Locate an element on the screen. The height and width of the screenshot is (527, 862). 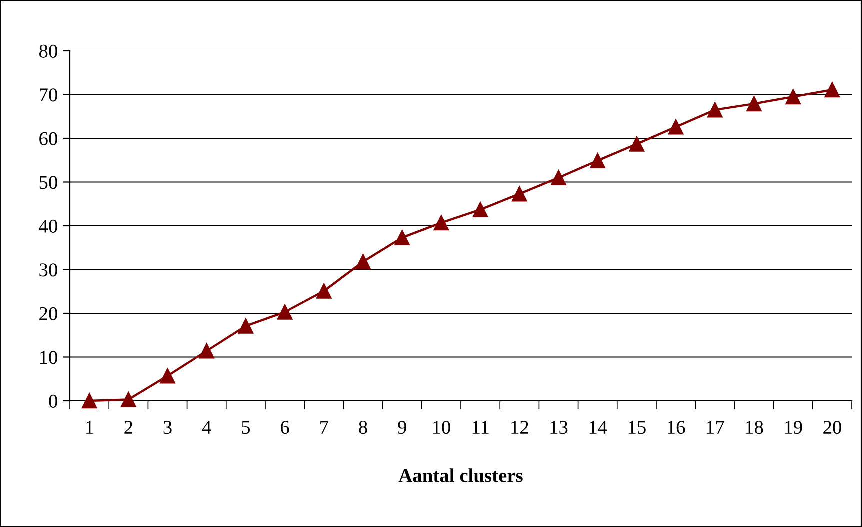
x-tick-label: 14 is located at coordinates (599, 427).